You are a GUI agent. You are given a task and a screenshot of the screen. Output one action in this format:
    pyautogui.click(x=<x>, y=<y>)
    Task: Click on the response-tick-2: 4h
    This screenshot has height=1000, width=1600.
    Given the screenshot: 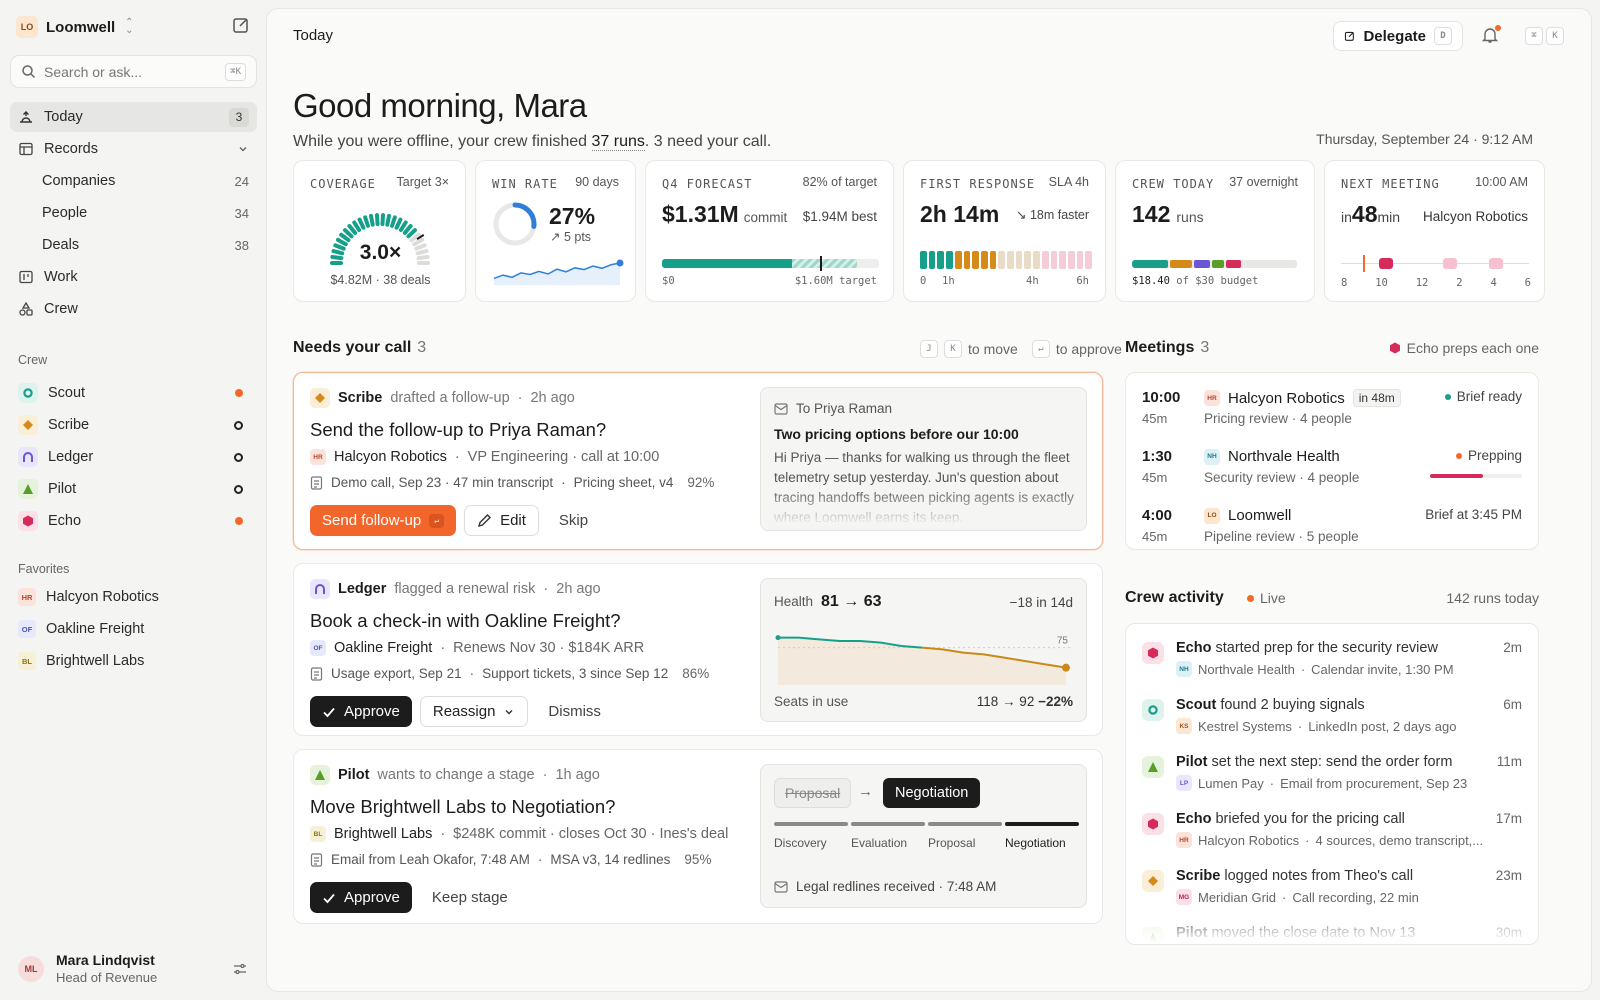 What is the action you would take?
    pyautogui.click(x=1032, y=281)
    